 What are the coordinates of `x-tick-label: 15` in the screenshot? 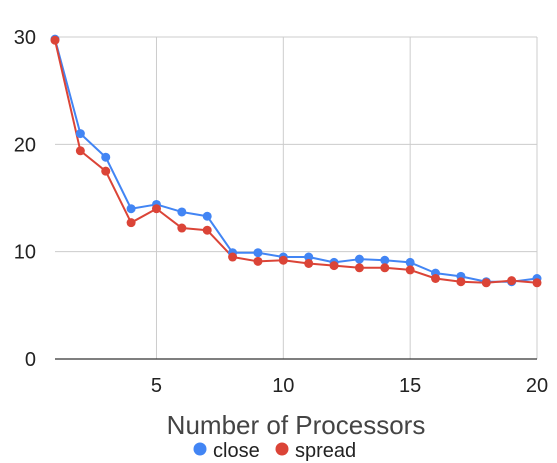 It's located at (410, 386).